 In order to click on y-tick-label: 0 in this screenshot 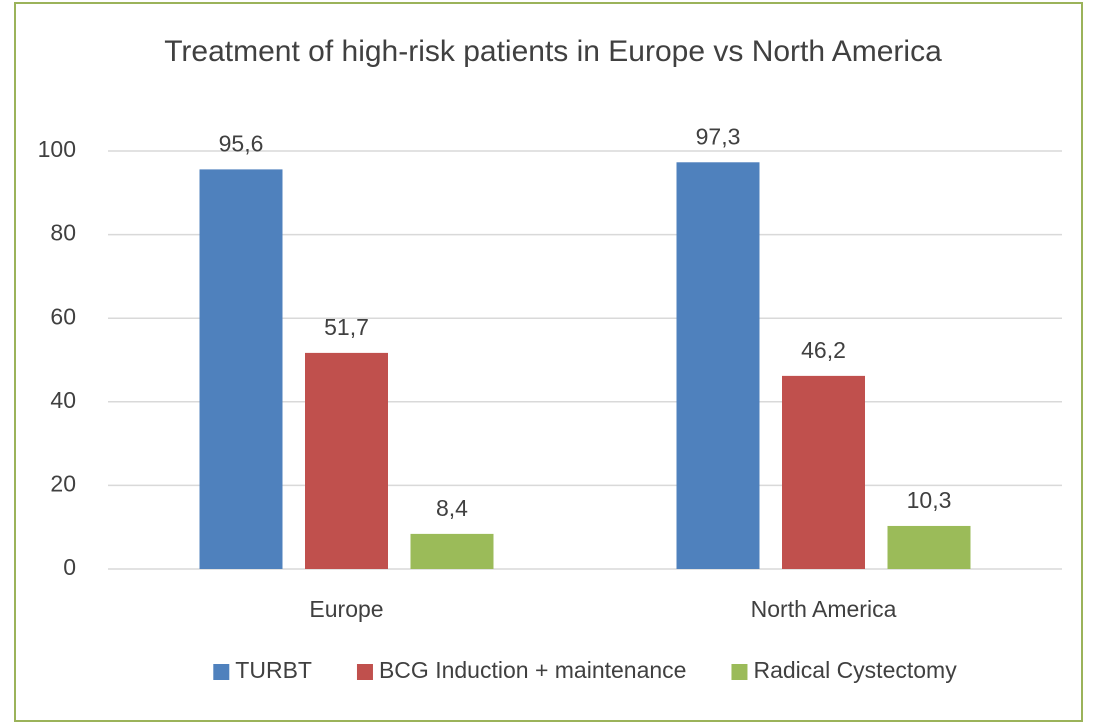, I will do `click(69, 567)`.